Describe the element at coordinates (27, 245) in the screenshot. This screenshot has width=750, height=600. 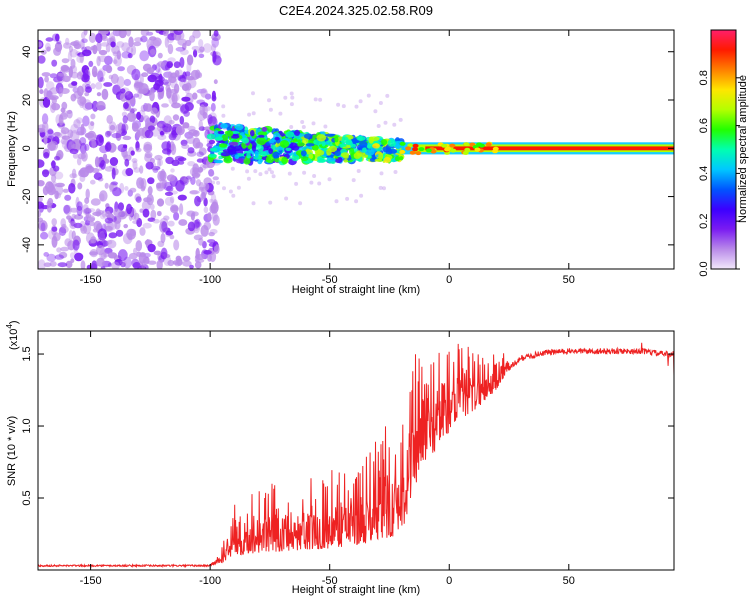
I see `y-tick-label: -40` at that location.